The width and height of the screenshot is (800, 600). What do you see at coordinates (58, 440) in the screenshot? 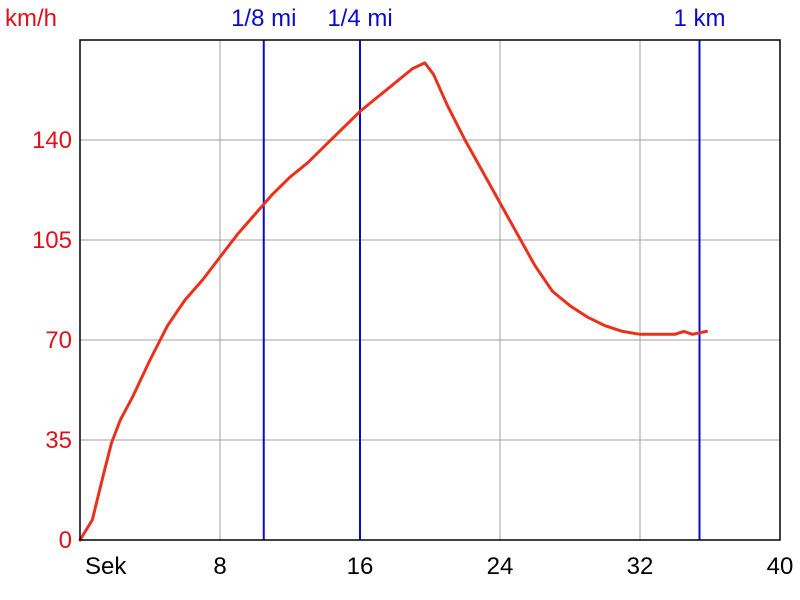
I see `y-tick-label: 35` at bounding box center [58, 440].